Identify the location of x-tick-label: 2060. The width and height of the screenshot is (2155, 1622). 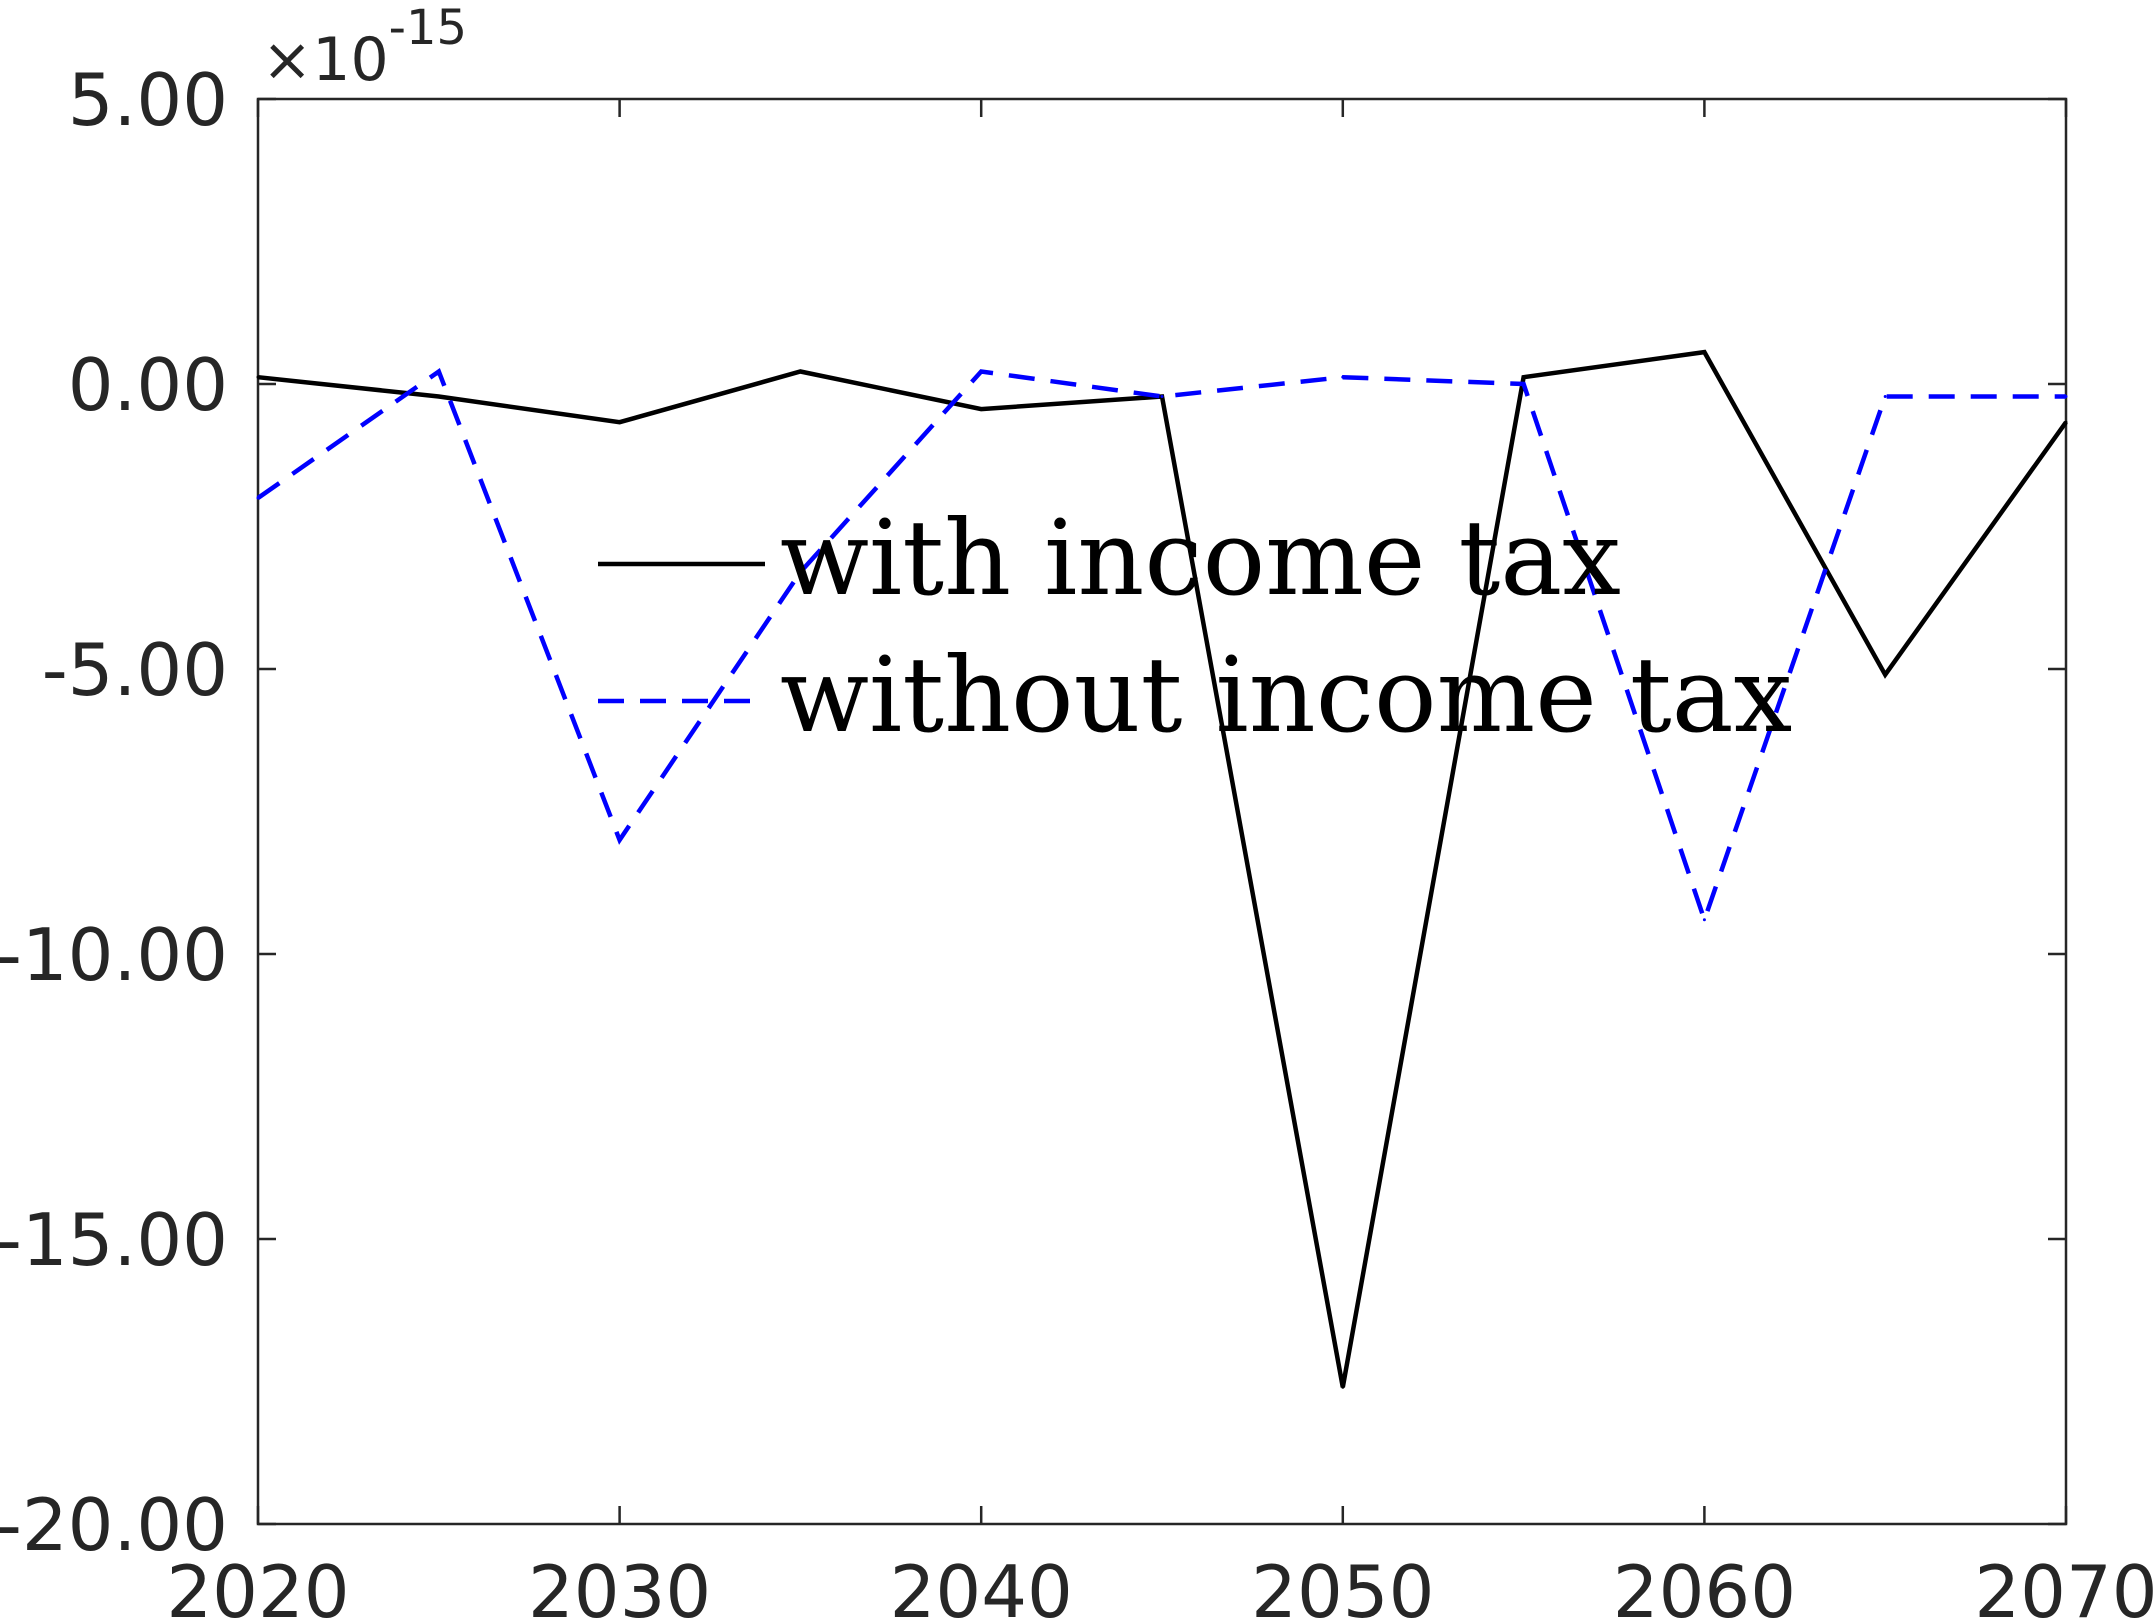
(1704, 1586).